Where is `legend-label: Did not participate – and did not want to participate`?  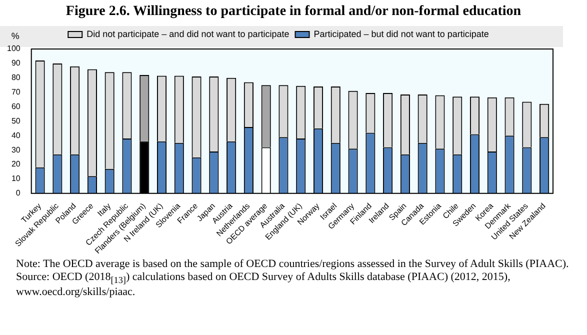 legend-label: Did not participate – and did not want to participate is located at coordinates (188, 33).